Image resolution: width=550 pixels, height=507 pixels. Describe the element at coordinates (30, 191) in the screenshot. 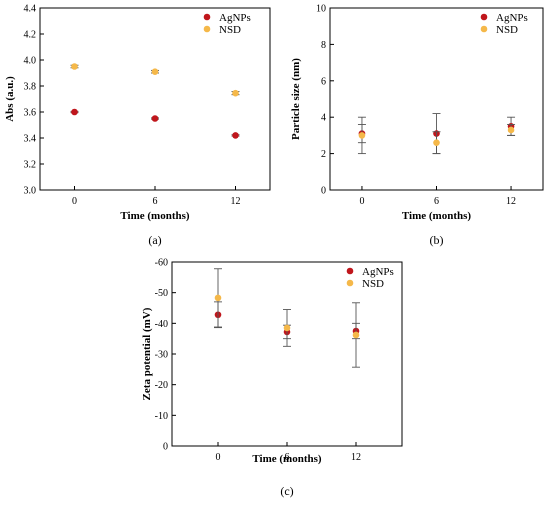

I see `y-tick-label: 3.0` at that location.